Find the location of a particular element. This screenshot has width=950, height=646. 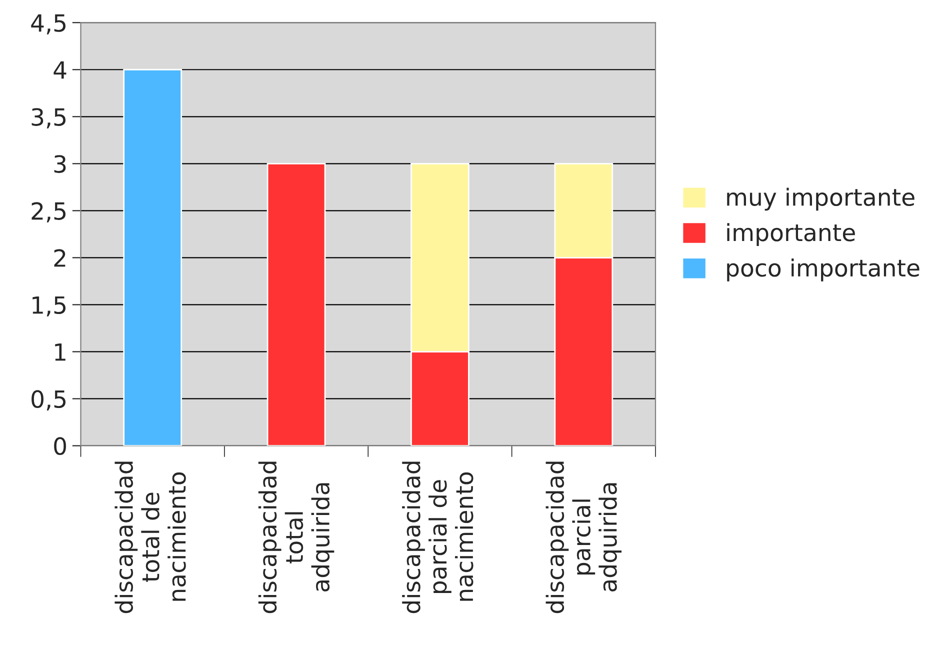

x-tick-label: discapacidad total de nacimiento is located at coordinates (150, 538).